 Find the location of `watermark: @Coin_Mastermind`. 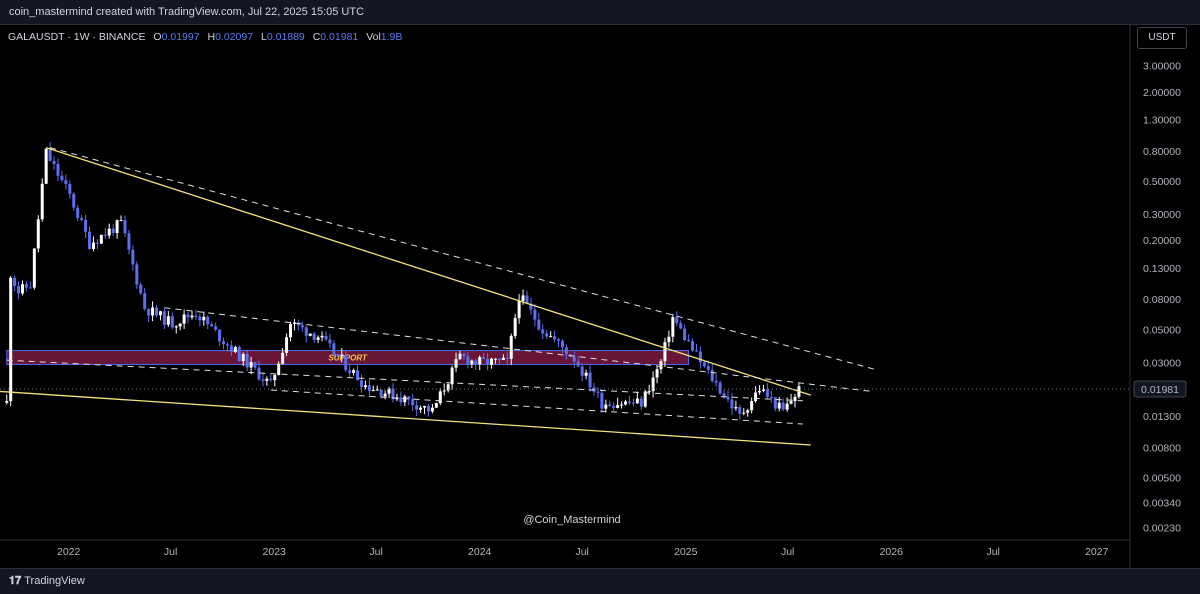

watermark: @Coin_Mastermind is located at coordinates (571, 520).